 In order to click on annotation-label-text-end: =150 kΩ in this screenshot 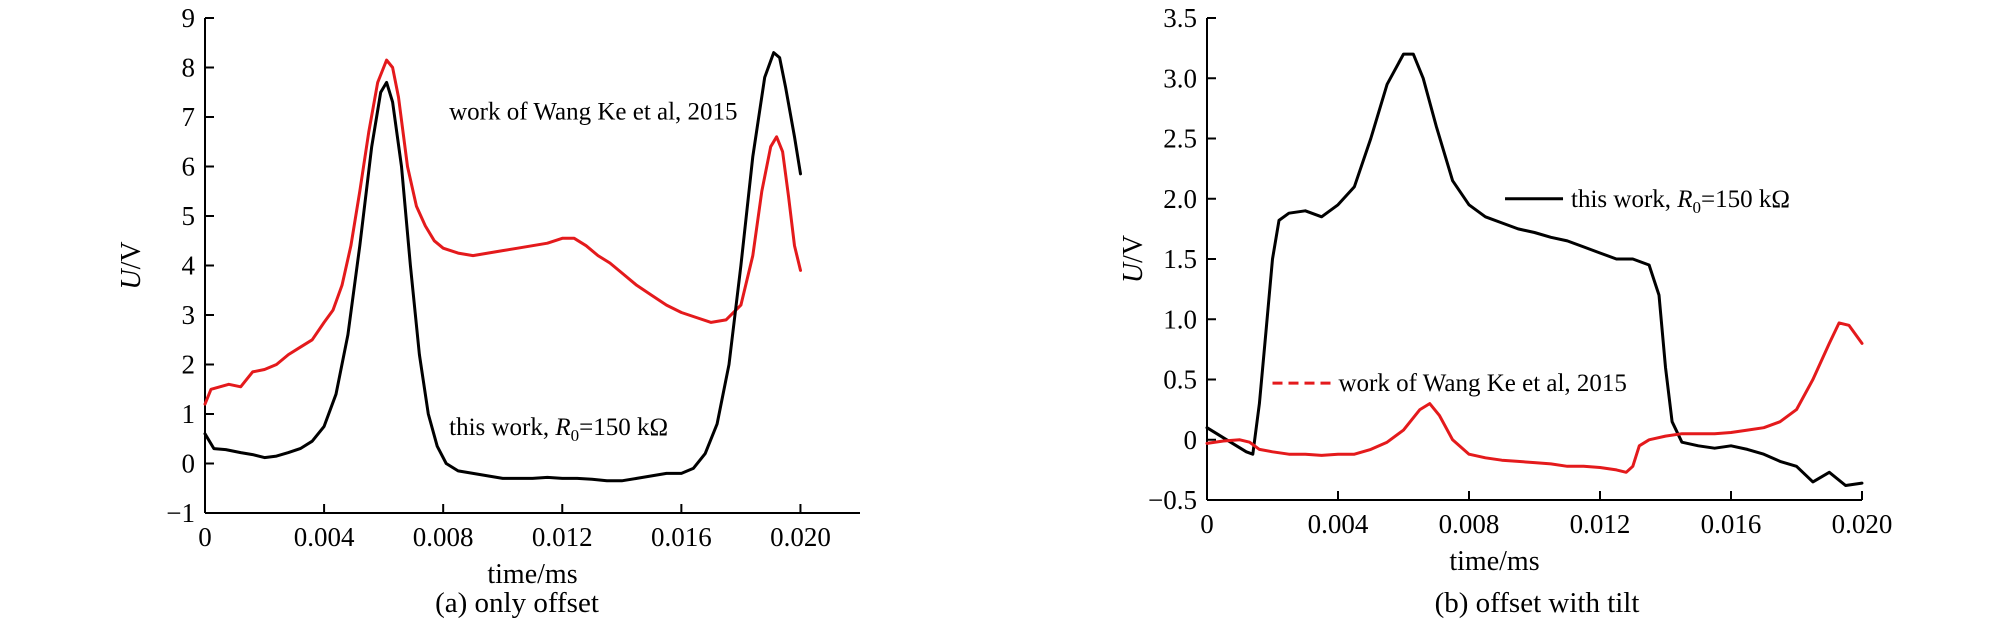, I will do `click(623, 427)`.